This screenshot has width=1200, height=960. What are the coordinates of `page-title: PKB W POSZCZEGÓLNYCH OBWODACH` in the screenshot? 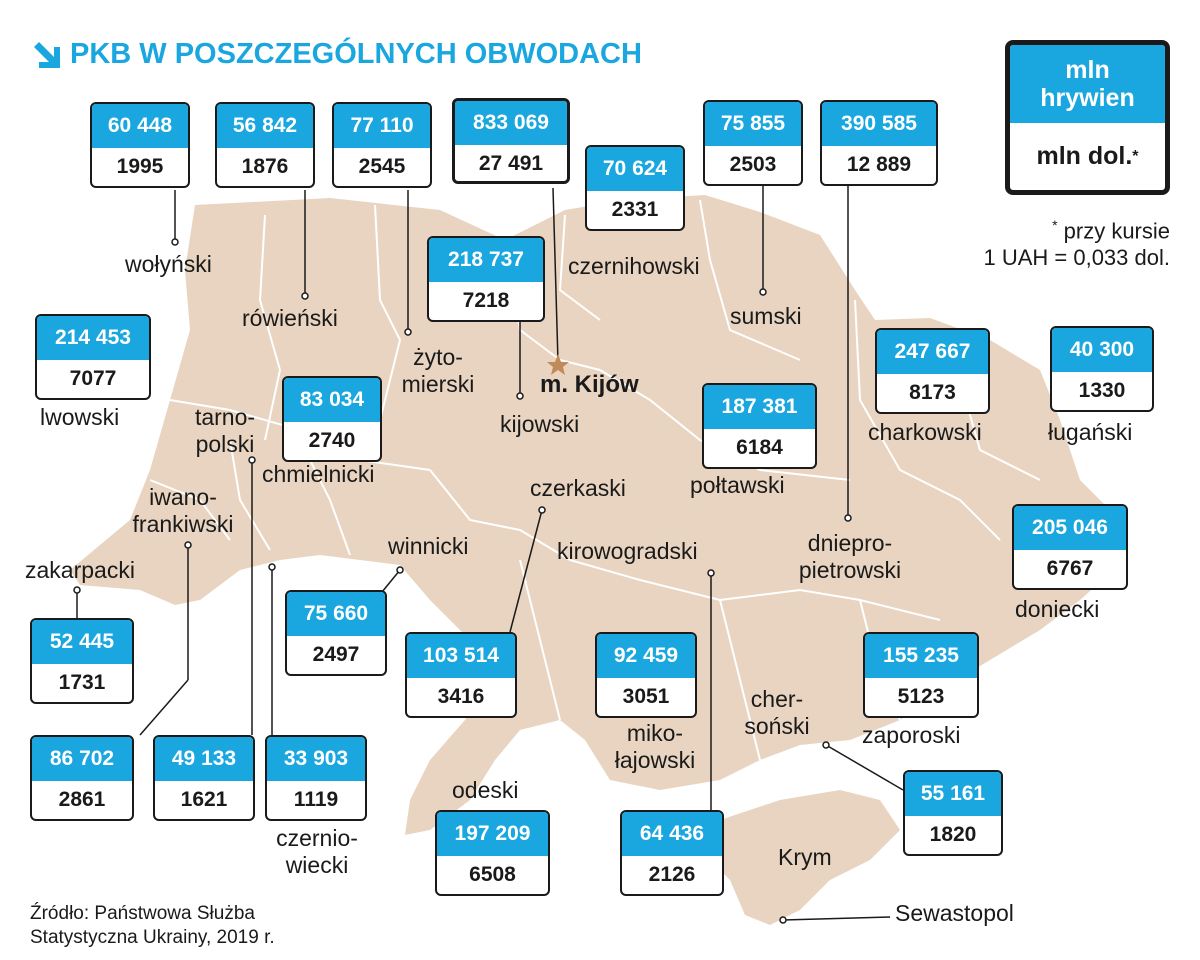 It's located at (356, 54).